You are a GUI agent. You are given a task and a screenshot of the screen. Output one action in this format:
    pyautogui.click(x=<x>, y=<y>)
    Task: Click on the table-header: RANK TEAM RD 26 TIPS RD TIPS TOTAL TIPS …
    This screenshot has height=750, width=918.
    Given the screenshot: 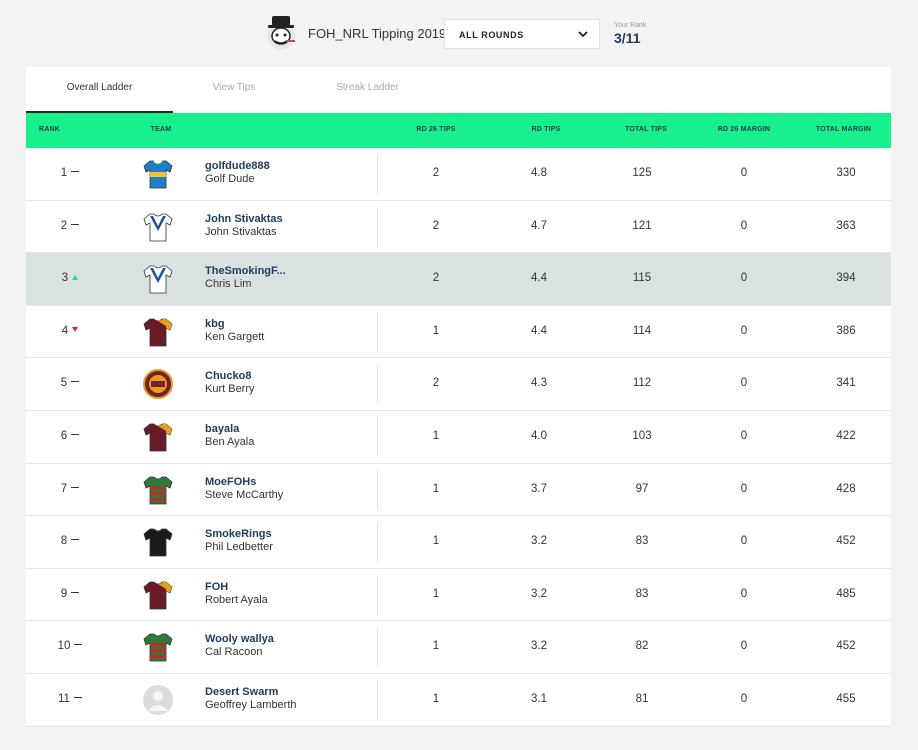 What is the action you would take?
    pyautogui.click(x=458, y=130)
    